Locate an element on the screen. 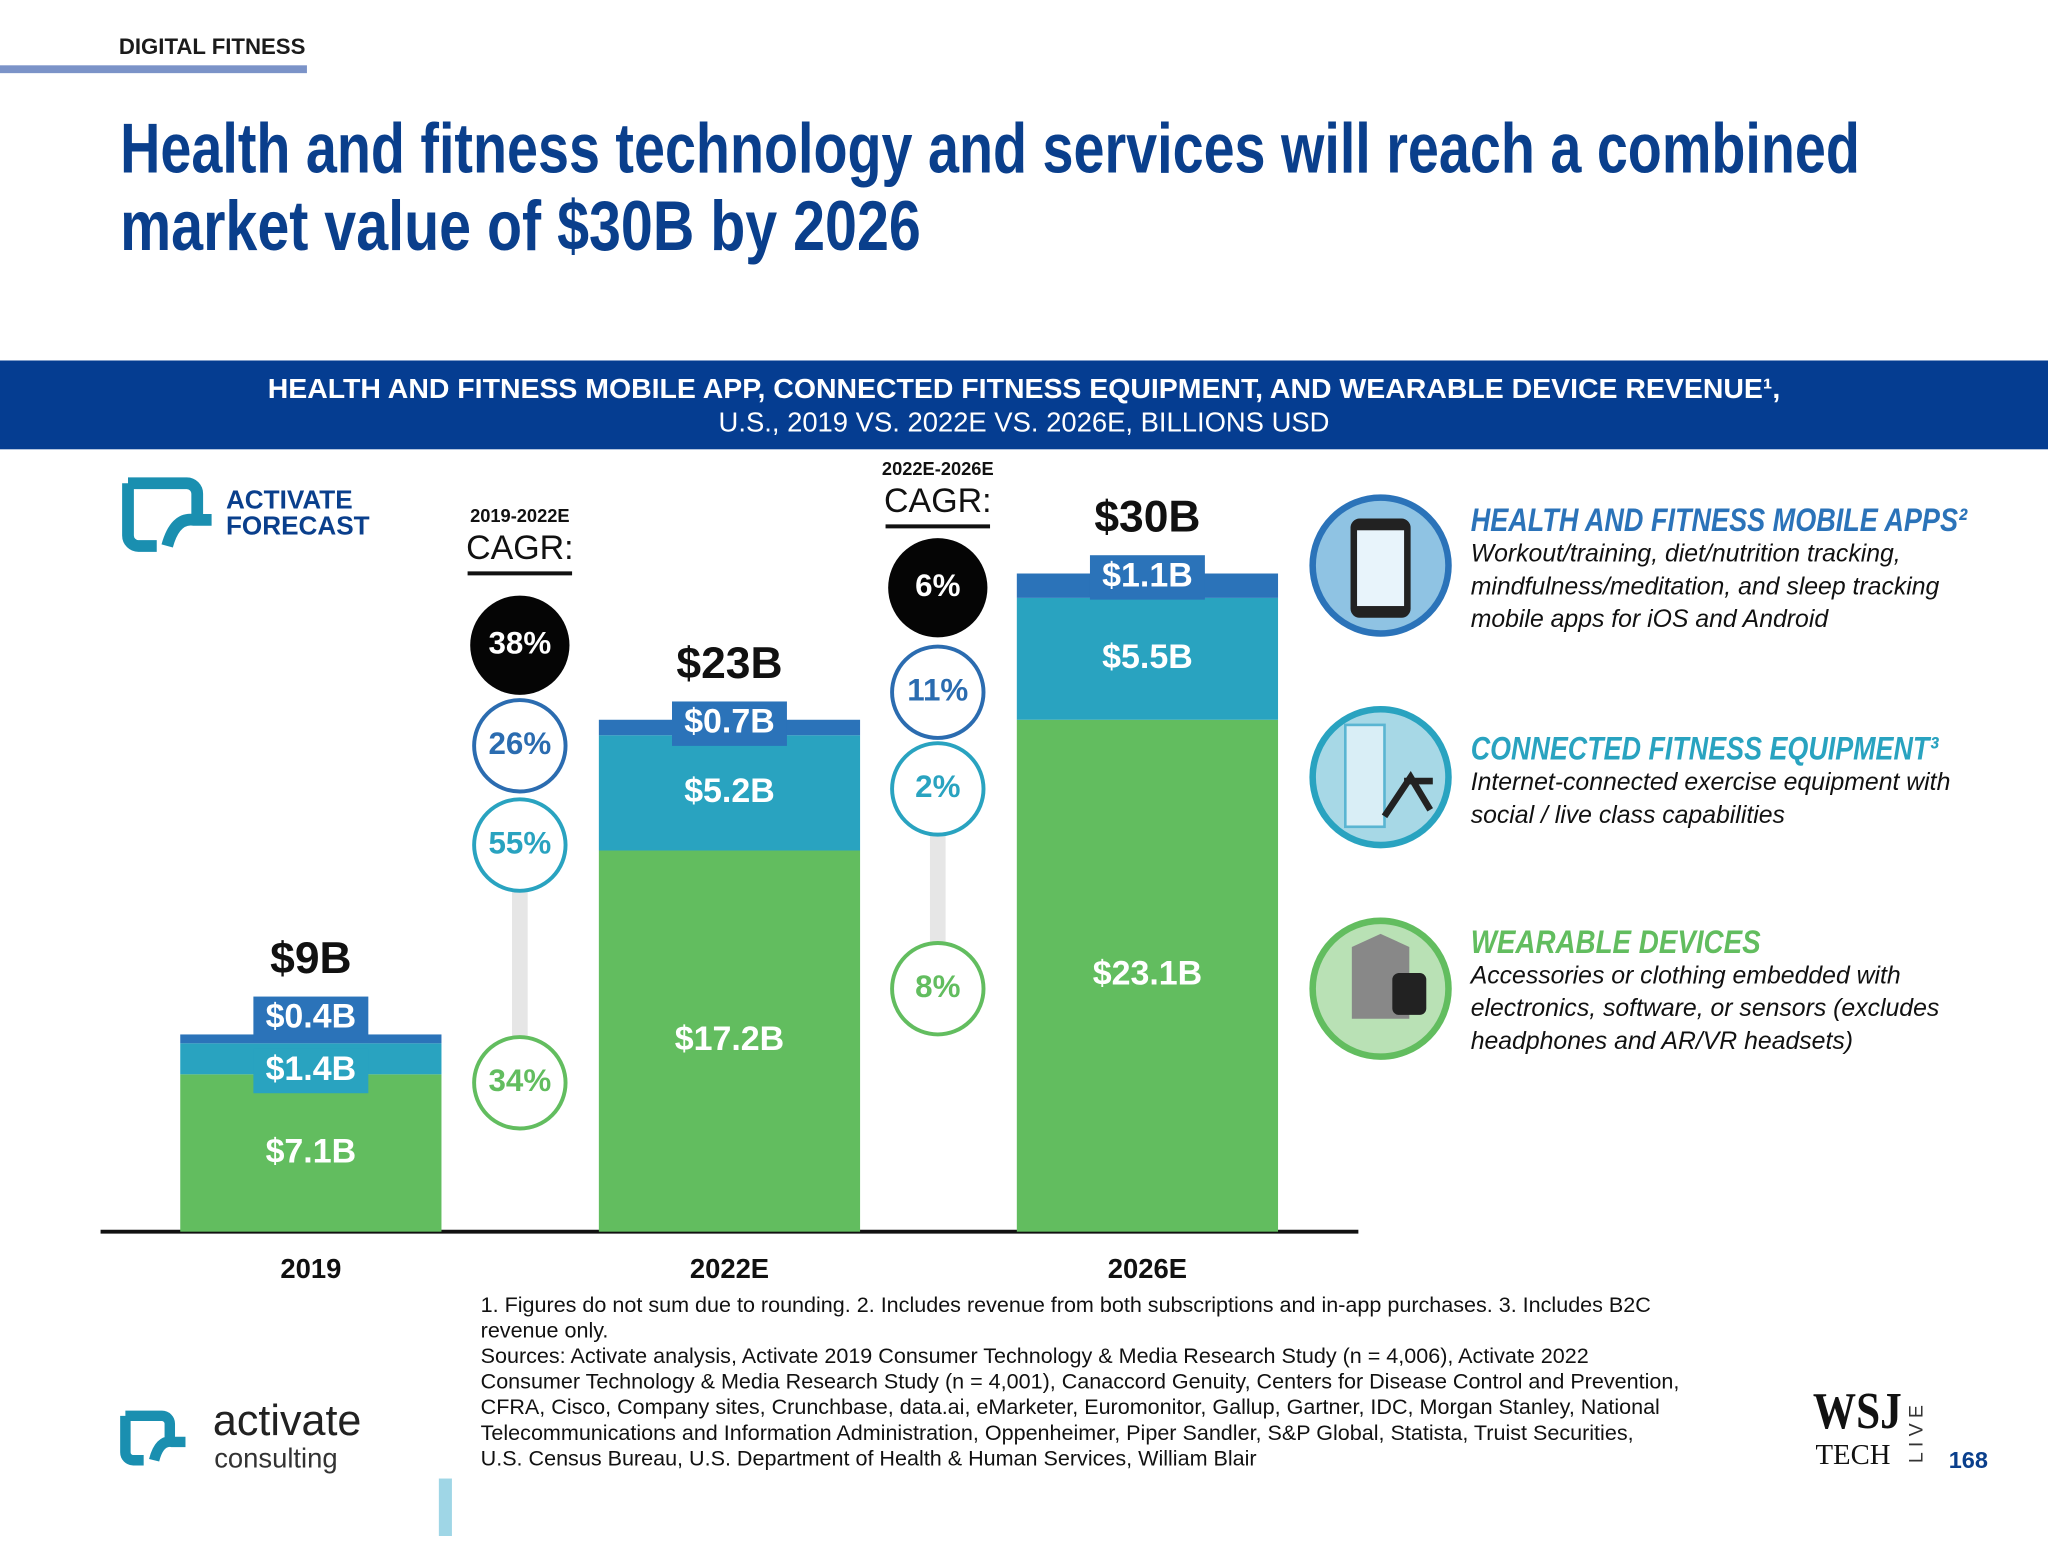  value-label: $5.5B is located at coordinates (1147, 657).